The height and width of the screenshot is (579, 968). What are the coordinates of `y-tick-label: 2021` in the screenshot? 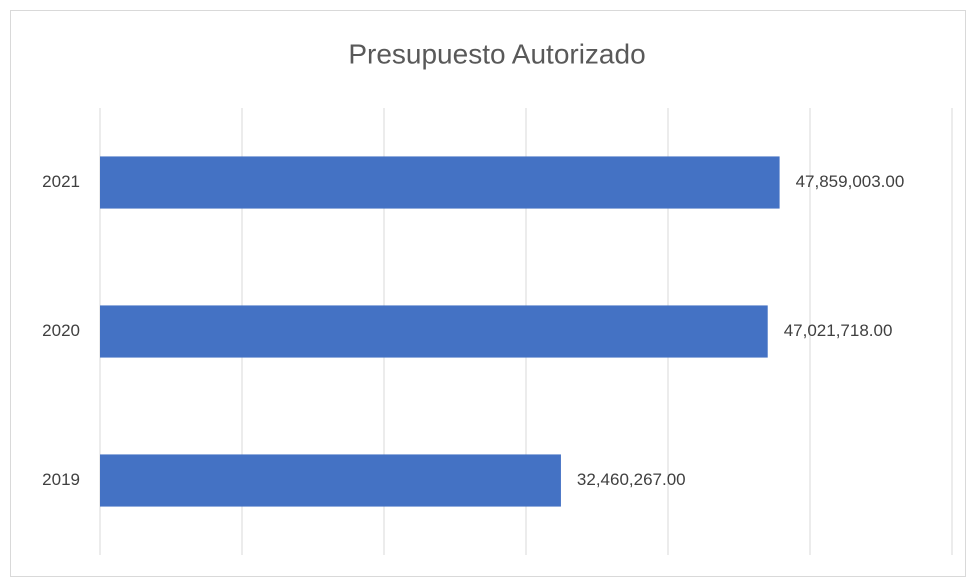 It's located at (61, 181).